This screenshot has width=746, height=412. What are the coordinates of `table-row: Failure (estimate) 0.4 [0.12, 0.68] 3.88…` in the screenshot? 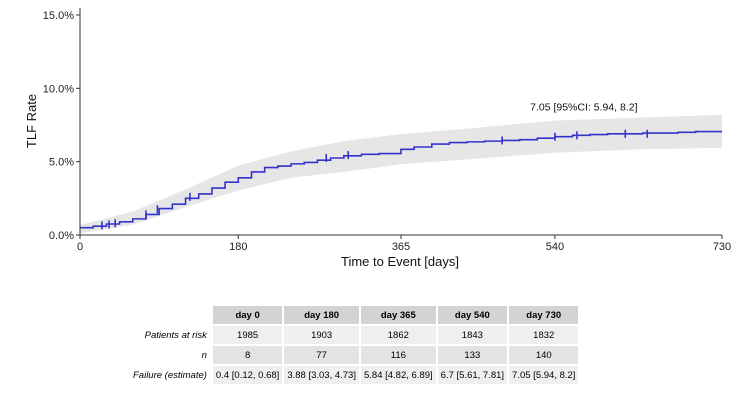 It's located at (354, 375).